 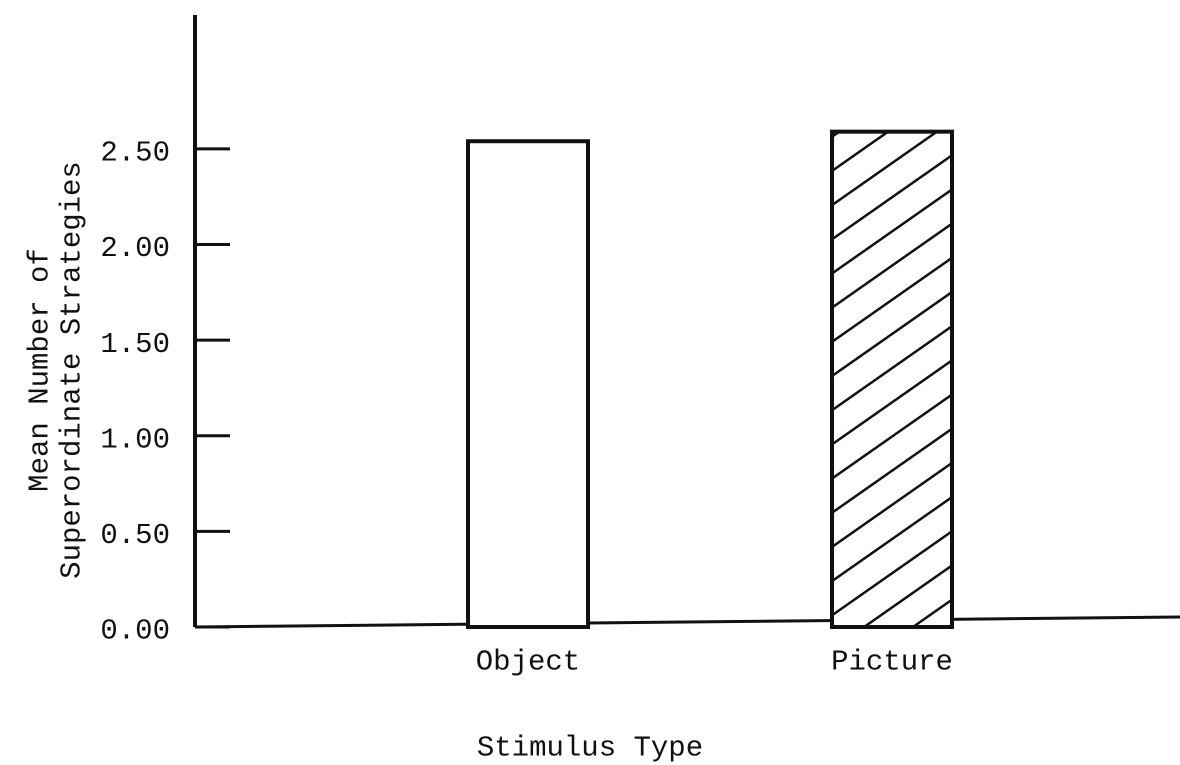 I want to click on y-tick-label: 1.00, so click(x=135, y=439).